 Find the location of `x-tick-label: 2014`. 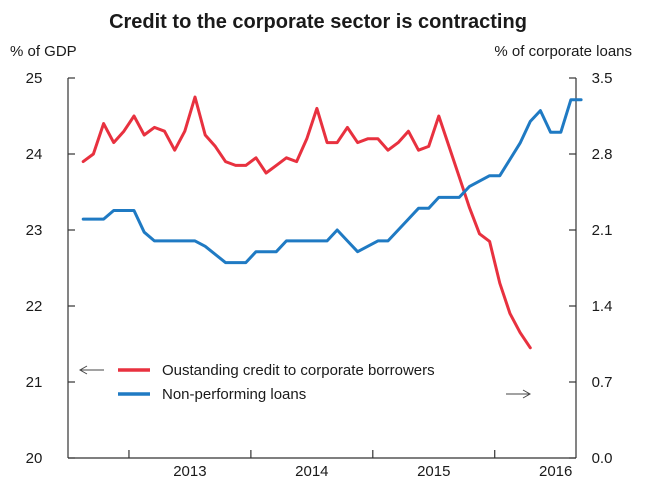

x-tick-label: 2014 is located at coordinates (311, 471).